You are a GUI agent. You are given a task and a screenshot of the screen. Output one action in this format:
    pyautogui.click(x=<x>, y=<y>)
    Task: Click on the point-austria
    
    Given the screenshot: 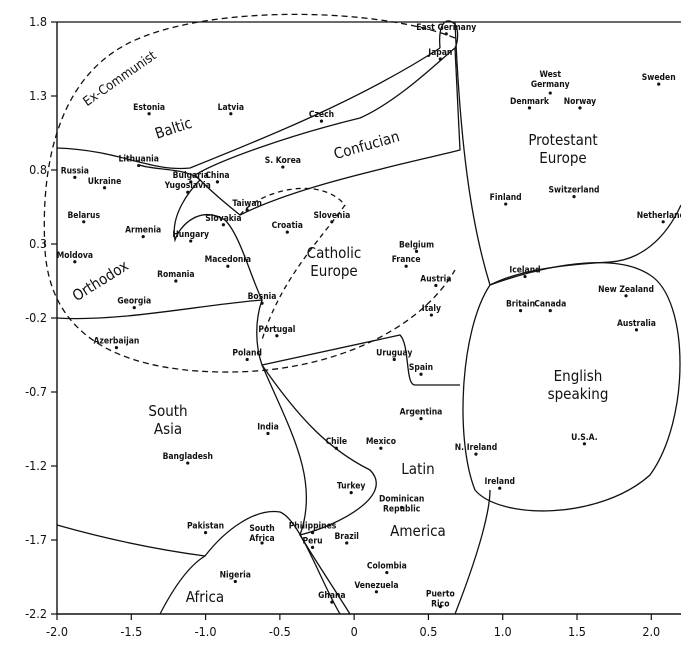 What is the action you would take?
    pyautogui.click(x=436, y=285)
    